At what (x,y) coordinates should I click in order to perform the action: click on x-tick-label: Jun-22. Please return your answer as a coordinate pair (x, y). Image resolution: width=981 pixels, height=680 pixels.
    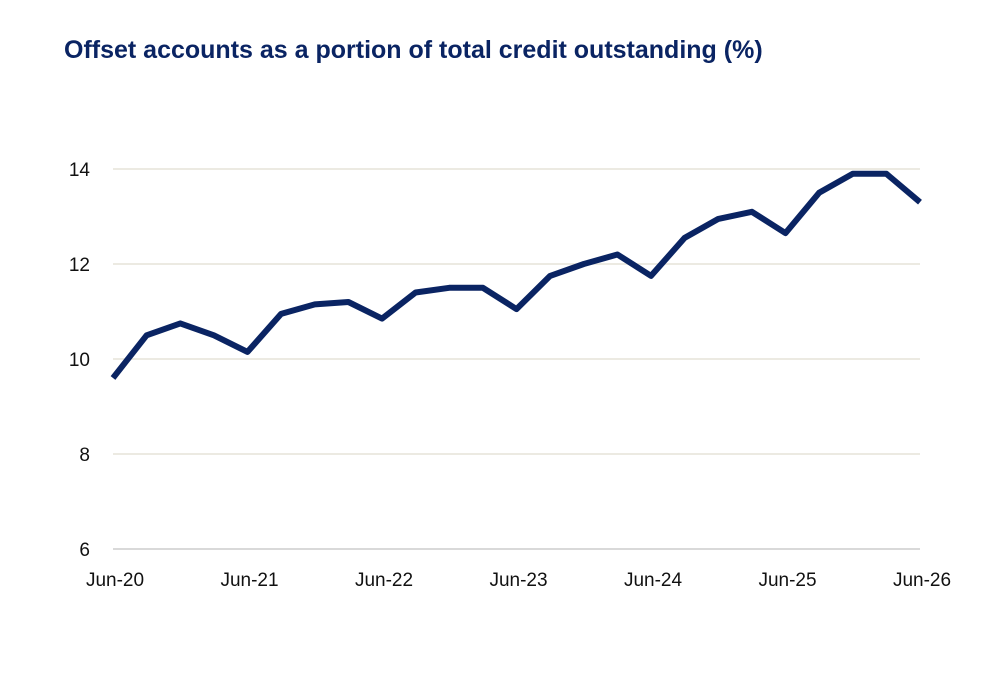
    Looking at the image, I should click on (384, 580).